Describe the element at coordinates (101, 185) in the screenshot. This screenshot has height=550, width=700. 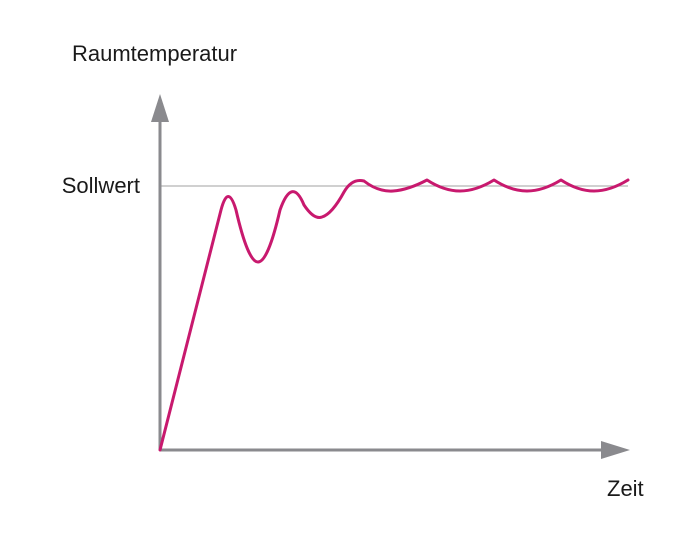
I see `setpoint-label: Sollwert` at that location.